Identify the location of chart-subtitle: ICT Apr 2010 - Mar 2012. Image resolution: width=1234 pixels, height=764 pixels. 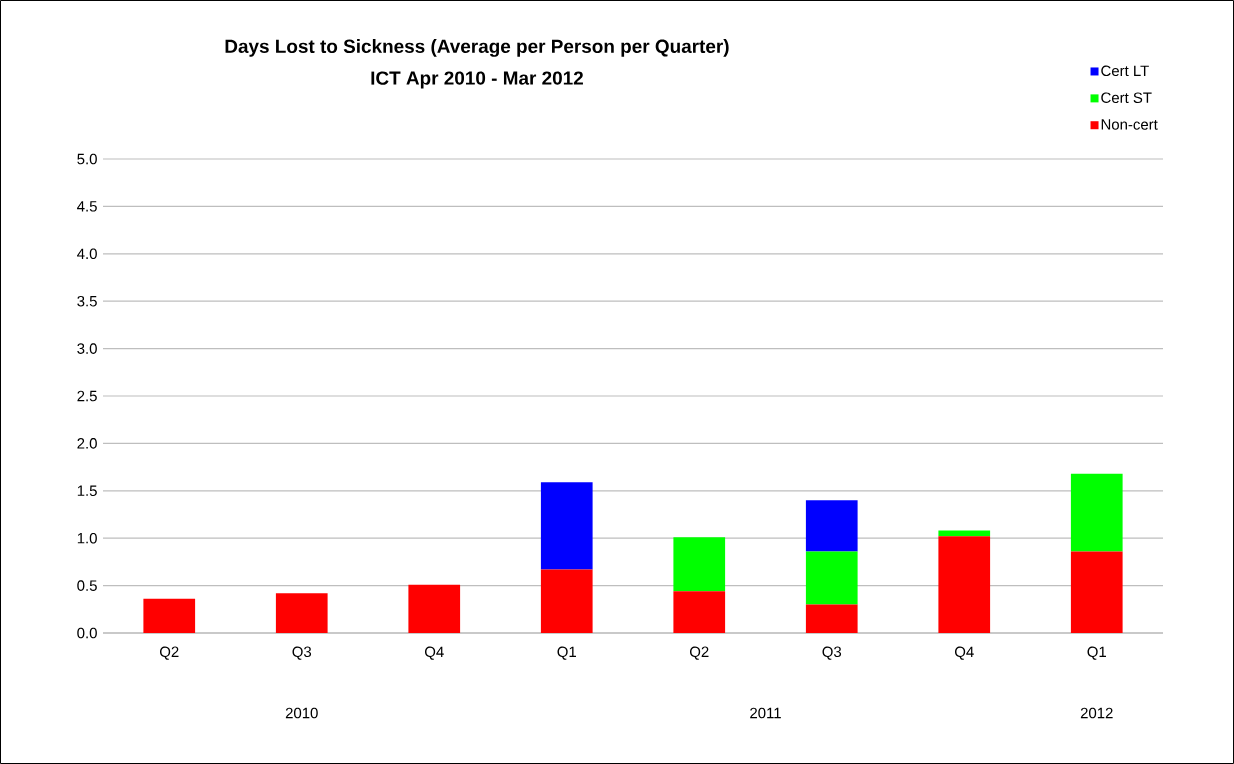
(477, 80).